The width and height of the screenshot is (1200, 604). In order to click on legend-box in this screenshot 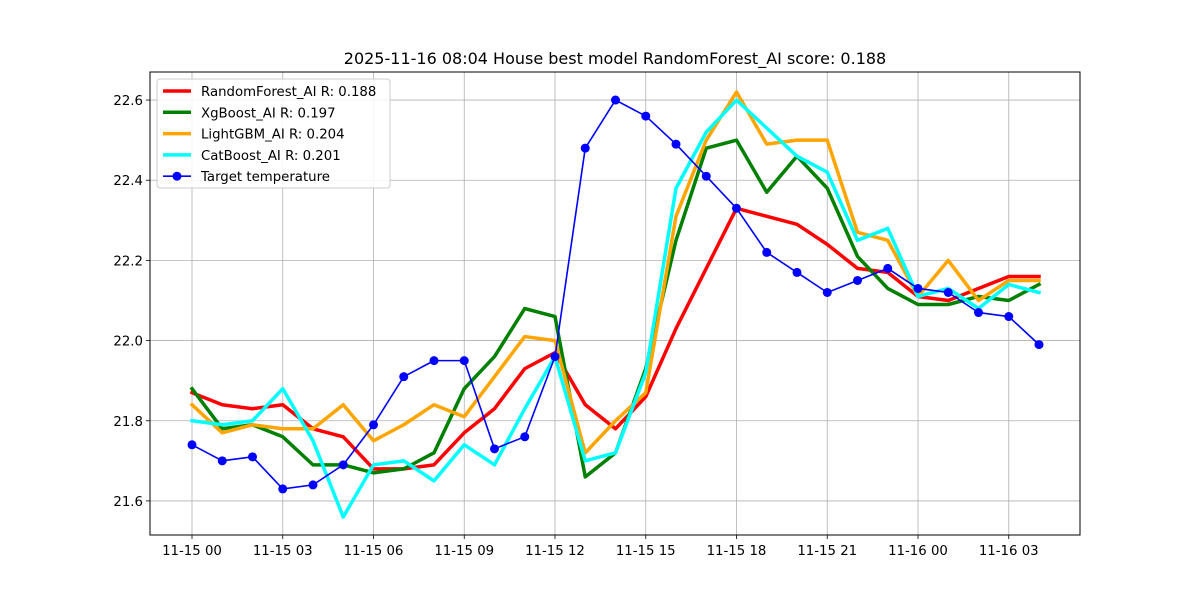, I will do `click(273, 133)`.